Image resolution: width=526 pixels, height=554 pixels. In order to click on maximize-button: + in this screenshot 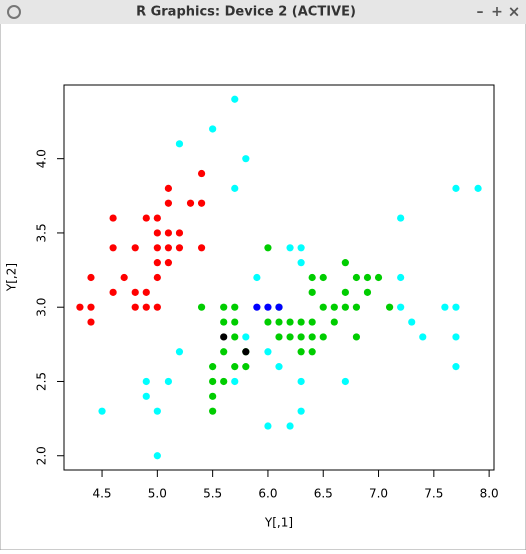, I will do `click(497, 12)`.